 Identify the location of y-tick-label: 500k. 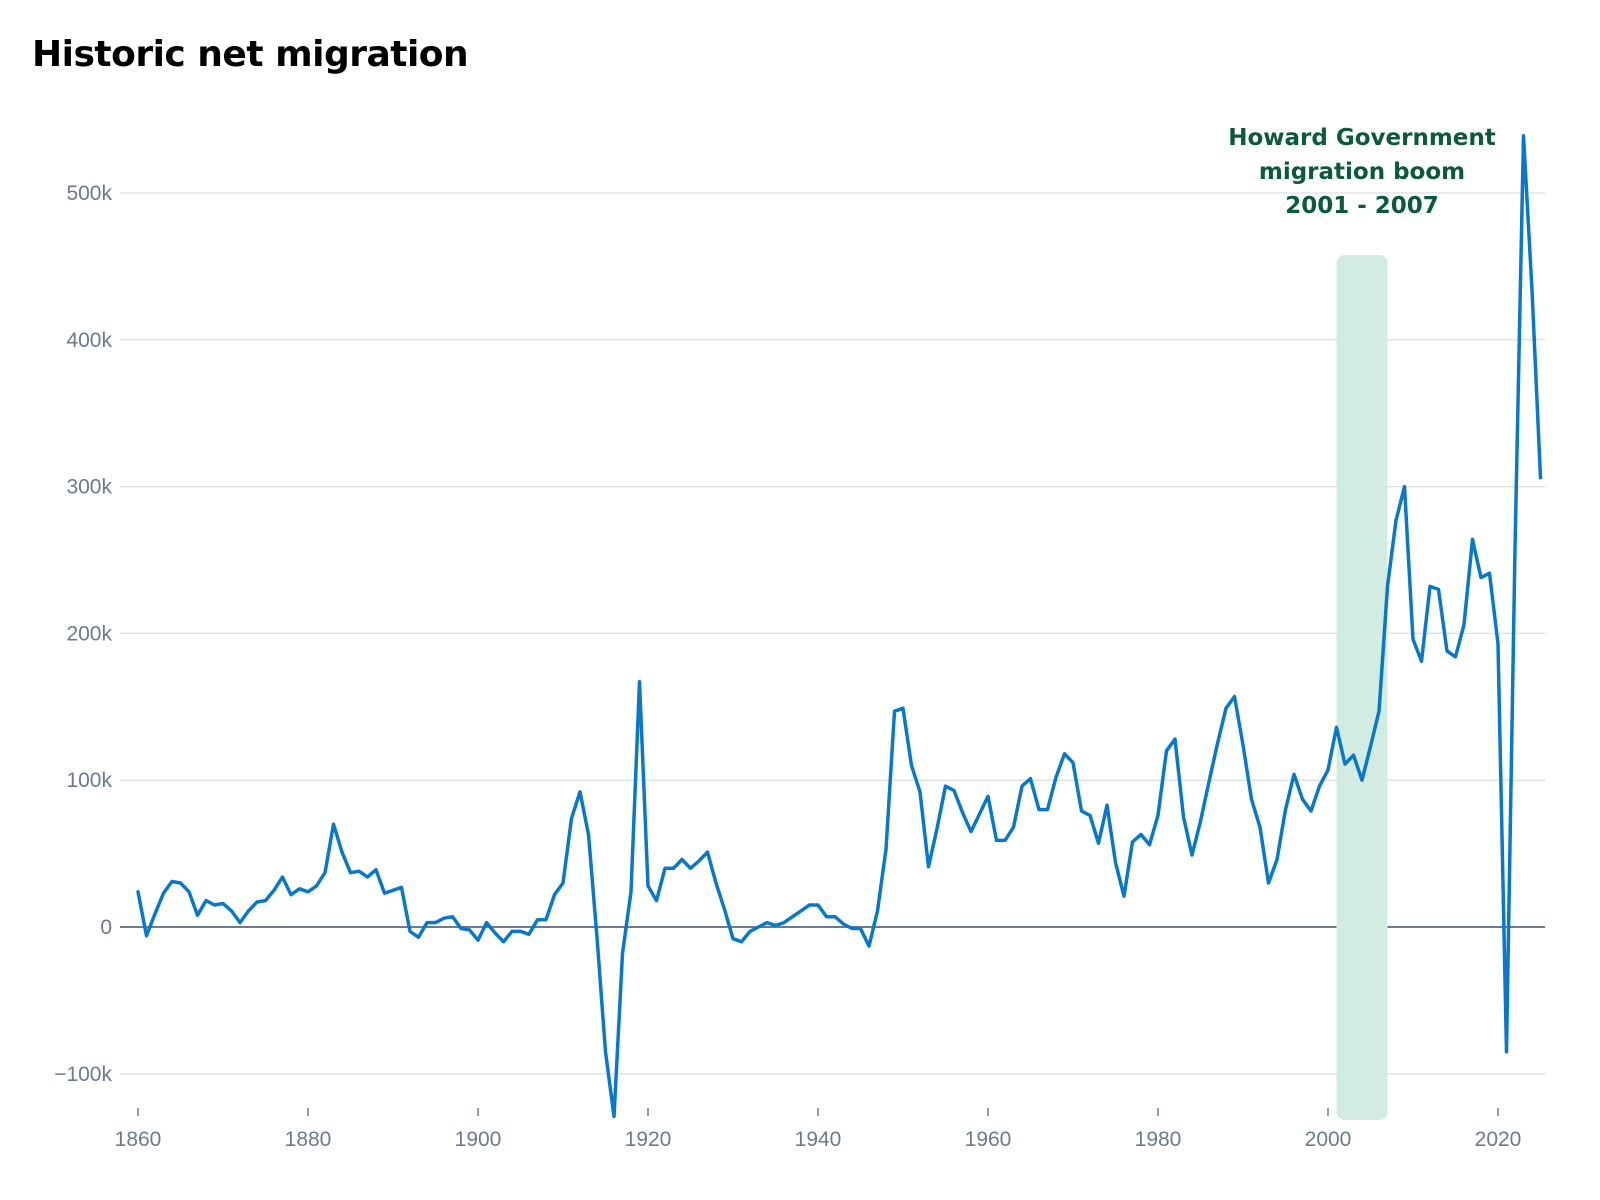
(89, 193).